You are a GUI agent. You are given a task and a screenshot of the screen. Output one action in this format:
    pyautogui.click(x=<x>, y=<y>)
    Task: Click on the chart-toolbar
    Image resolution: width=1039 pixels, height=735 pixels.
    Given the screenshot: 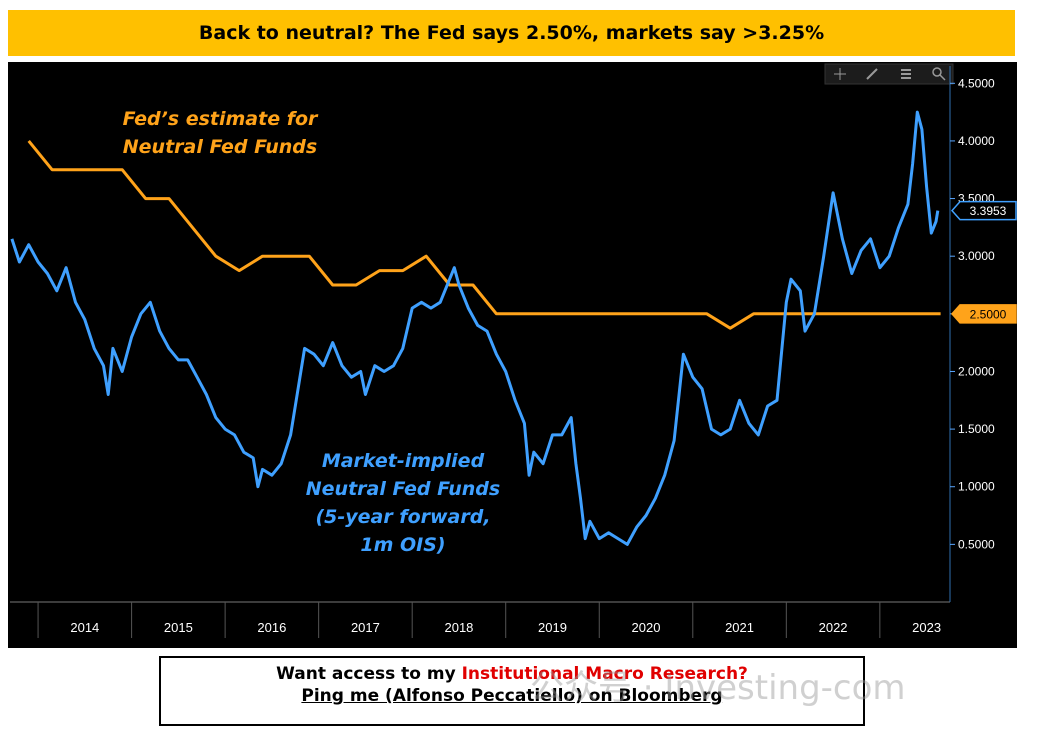 What is the action you would take?
    pyautogui.click(x=889, y=74)
    